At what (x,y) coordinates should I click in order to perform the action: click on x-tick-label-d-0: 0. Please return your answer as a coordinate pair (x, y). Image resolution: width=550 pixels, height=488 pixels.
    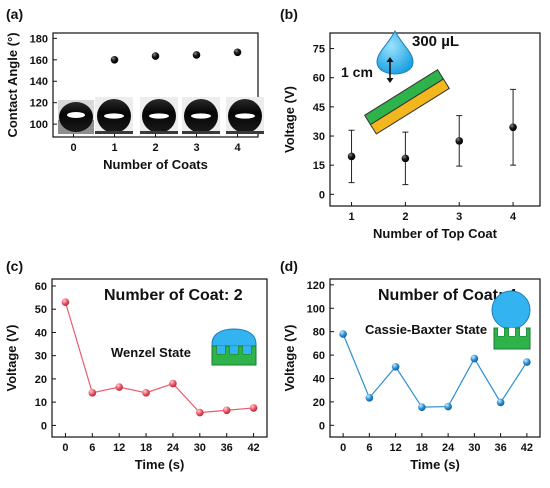
    Looking at the image, I should click on (343, 448).